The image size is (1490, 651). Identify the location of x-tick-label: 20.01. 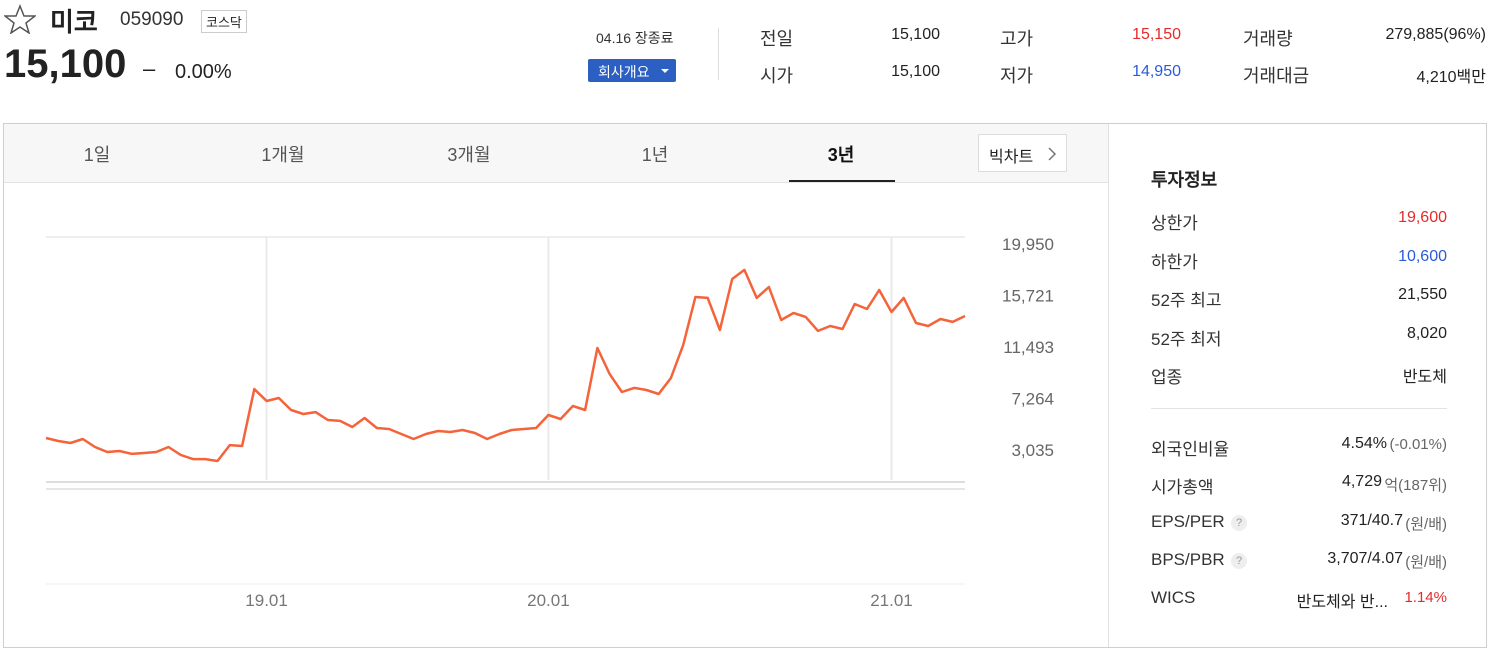
(548, 600).